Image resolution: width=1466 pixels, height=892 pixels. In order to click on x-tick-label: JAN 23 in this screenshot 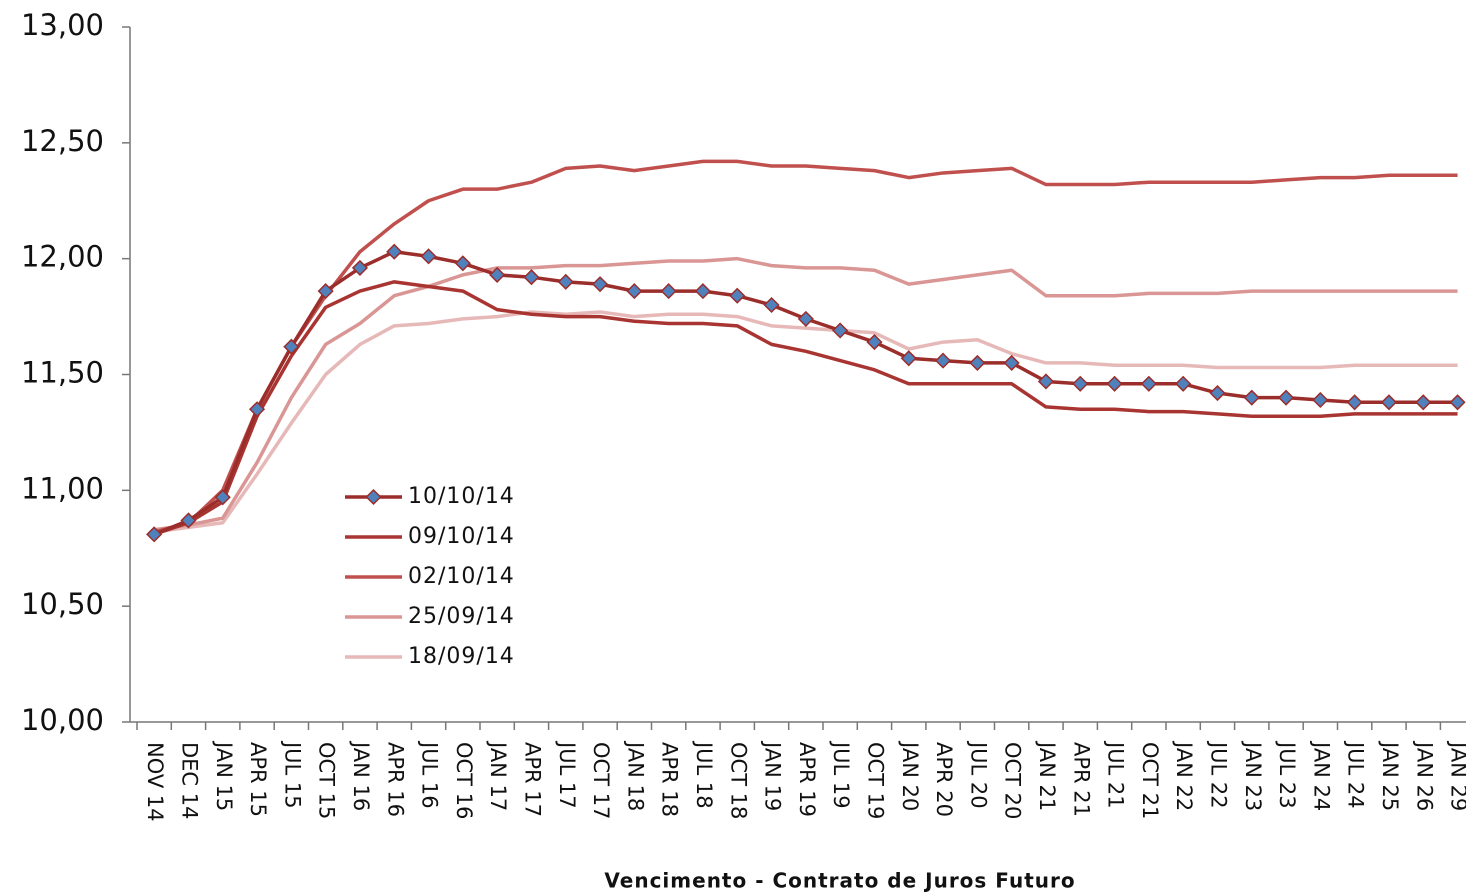, I will do `click(1253, 775)`.